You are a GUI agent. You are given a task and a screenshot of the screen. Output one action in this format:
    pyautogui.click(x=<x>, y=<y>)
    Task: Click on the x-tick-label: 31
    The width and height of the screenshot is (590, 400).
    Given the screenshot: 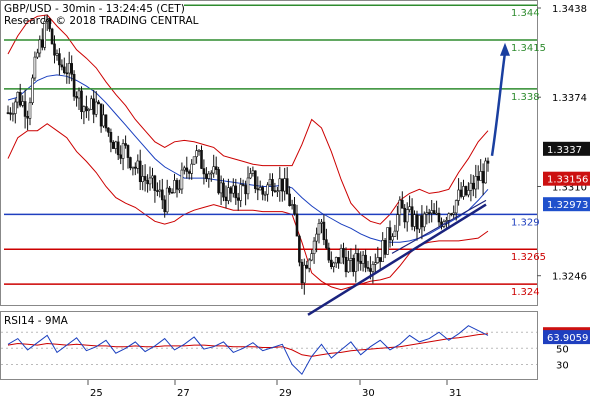 What is the action you would take?
    pyautogui.click(x=455, y=393)
    